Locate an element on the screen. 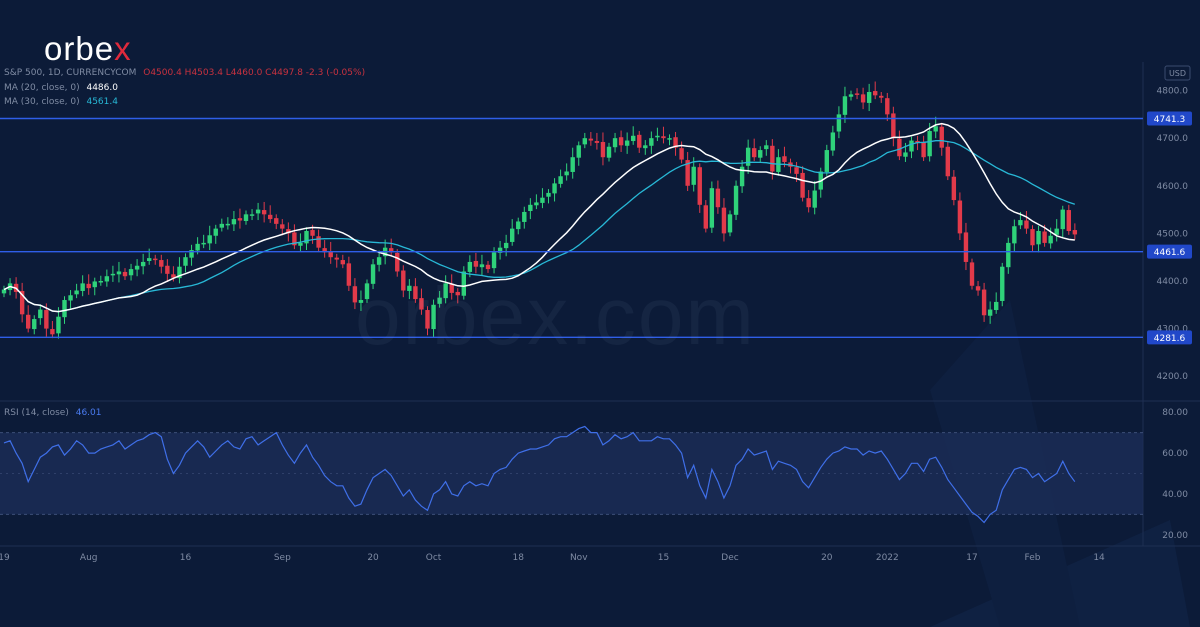 The image size is (1200, 627). rsi-tick-label: 40.00 is located at coordinates (1175, 495).